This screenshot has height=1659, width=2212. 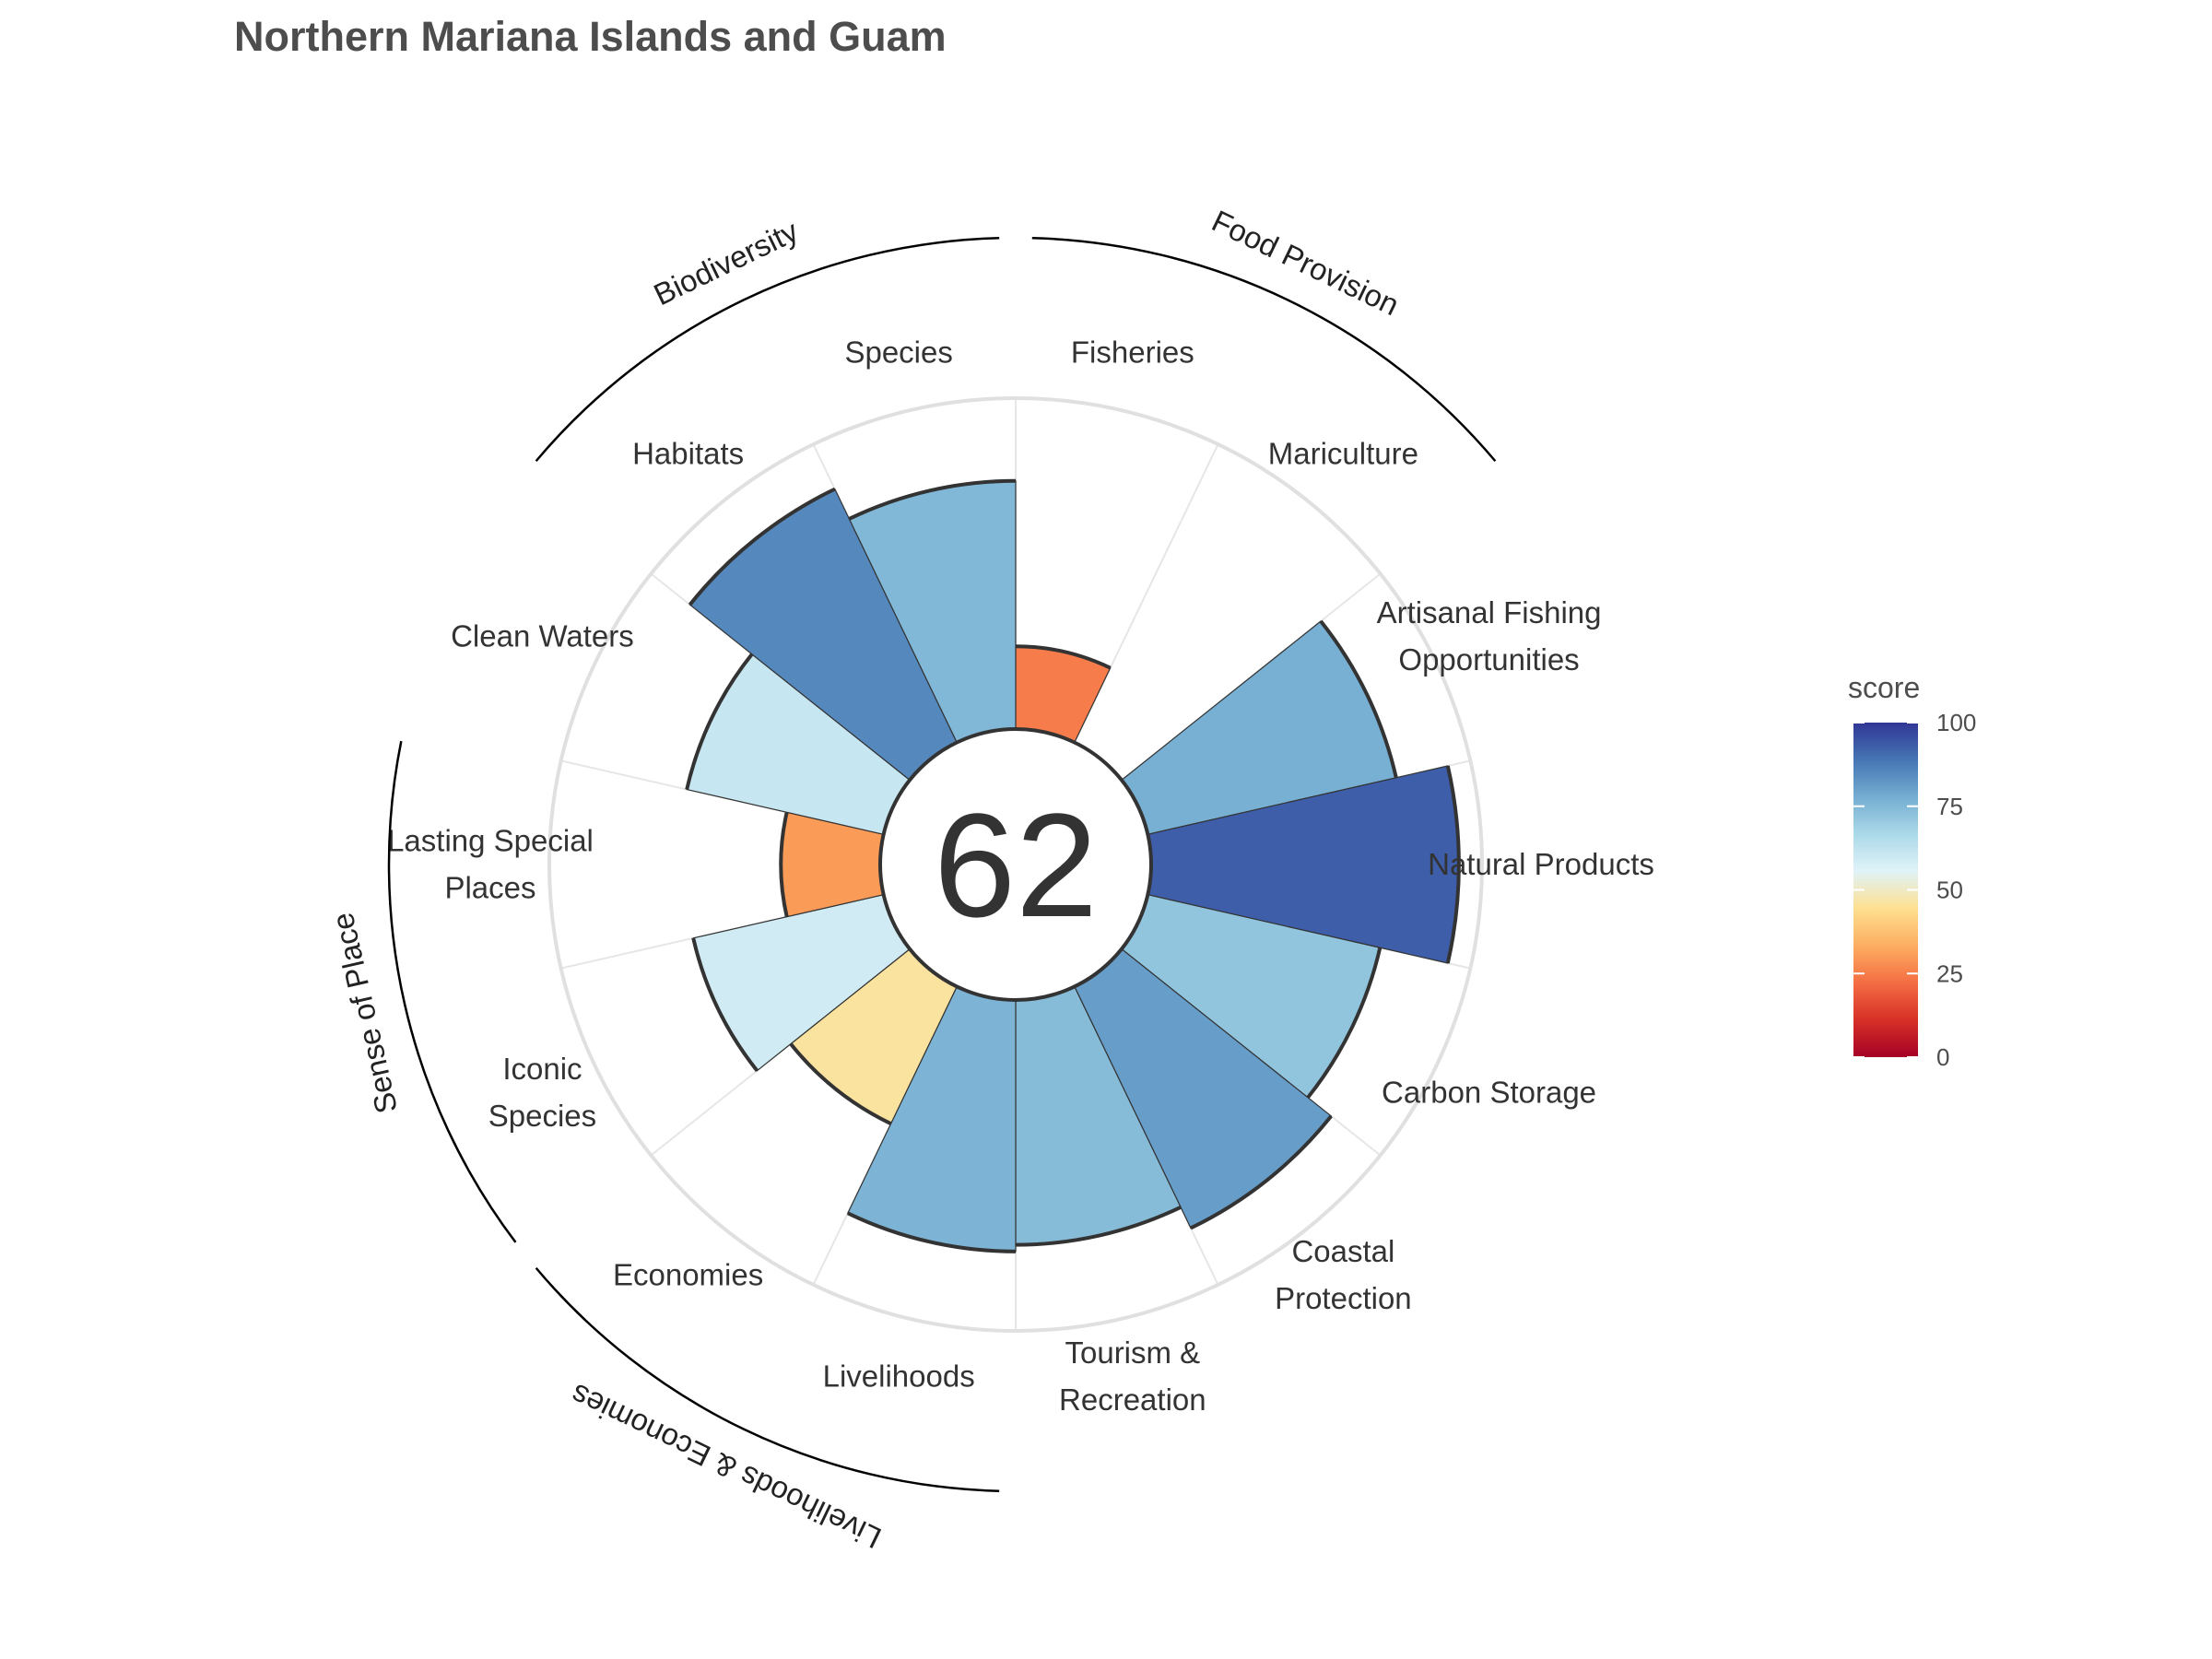 What do you see at coordinates (898, 352) in the screenshot?
I see `label-species: Species` at bounding box center [898, 352].